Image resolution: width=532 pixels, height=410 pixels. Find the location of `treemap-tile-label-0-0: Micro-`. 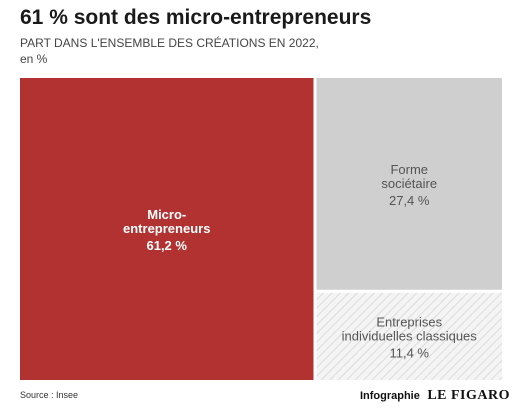

treemap-tile-label-0-0: Micro- is located at coordinates (166, 214).